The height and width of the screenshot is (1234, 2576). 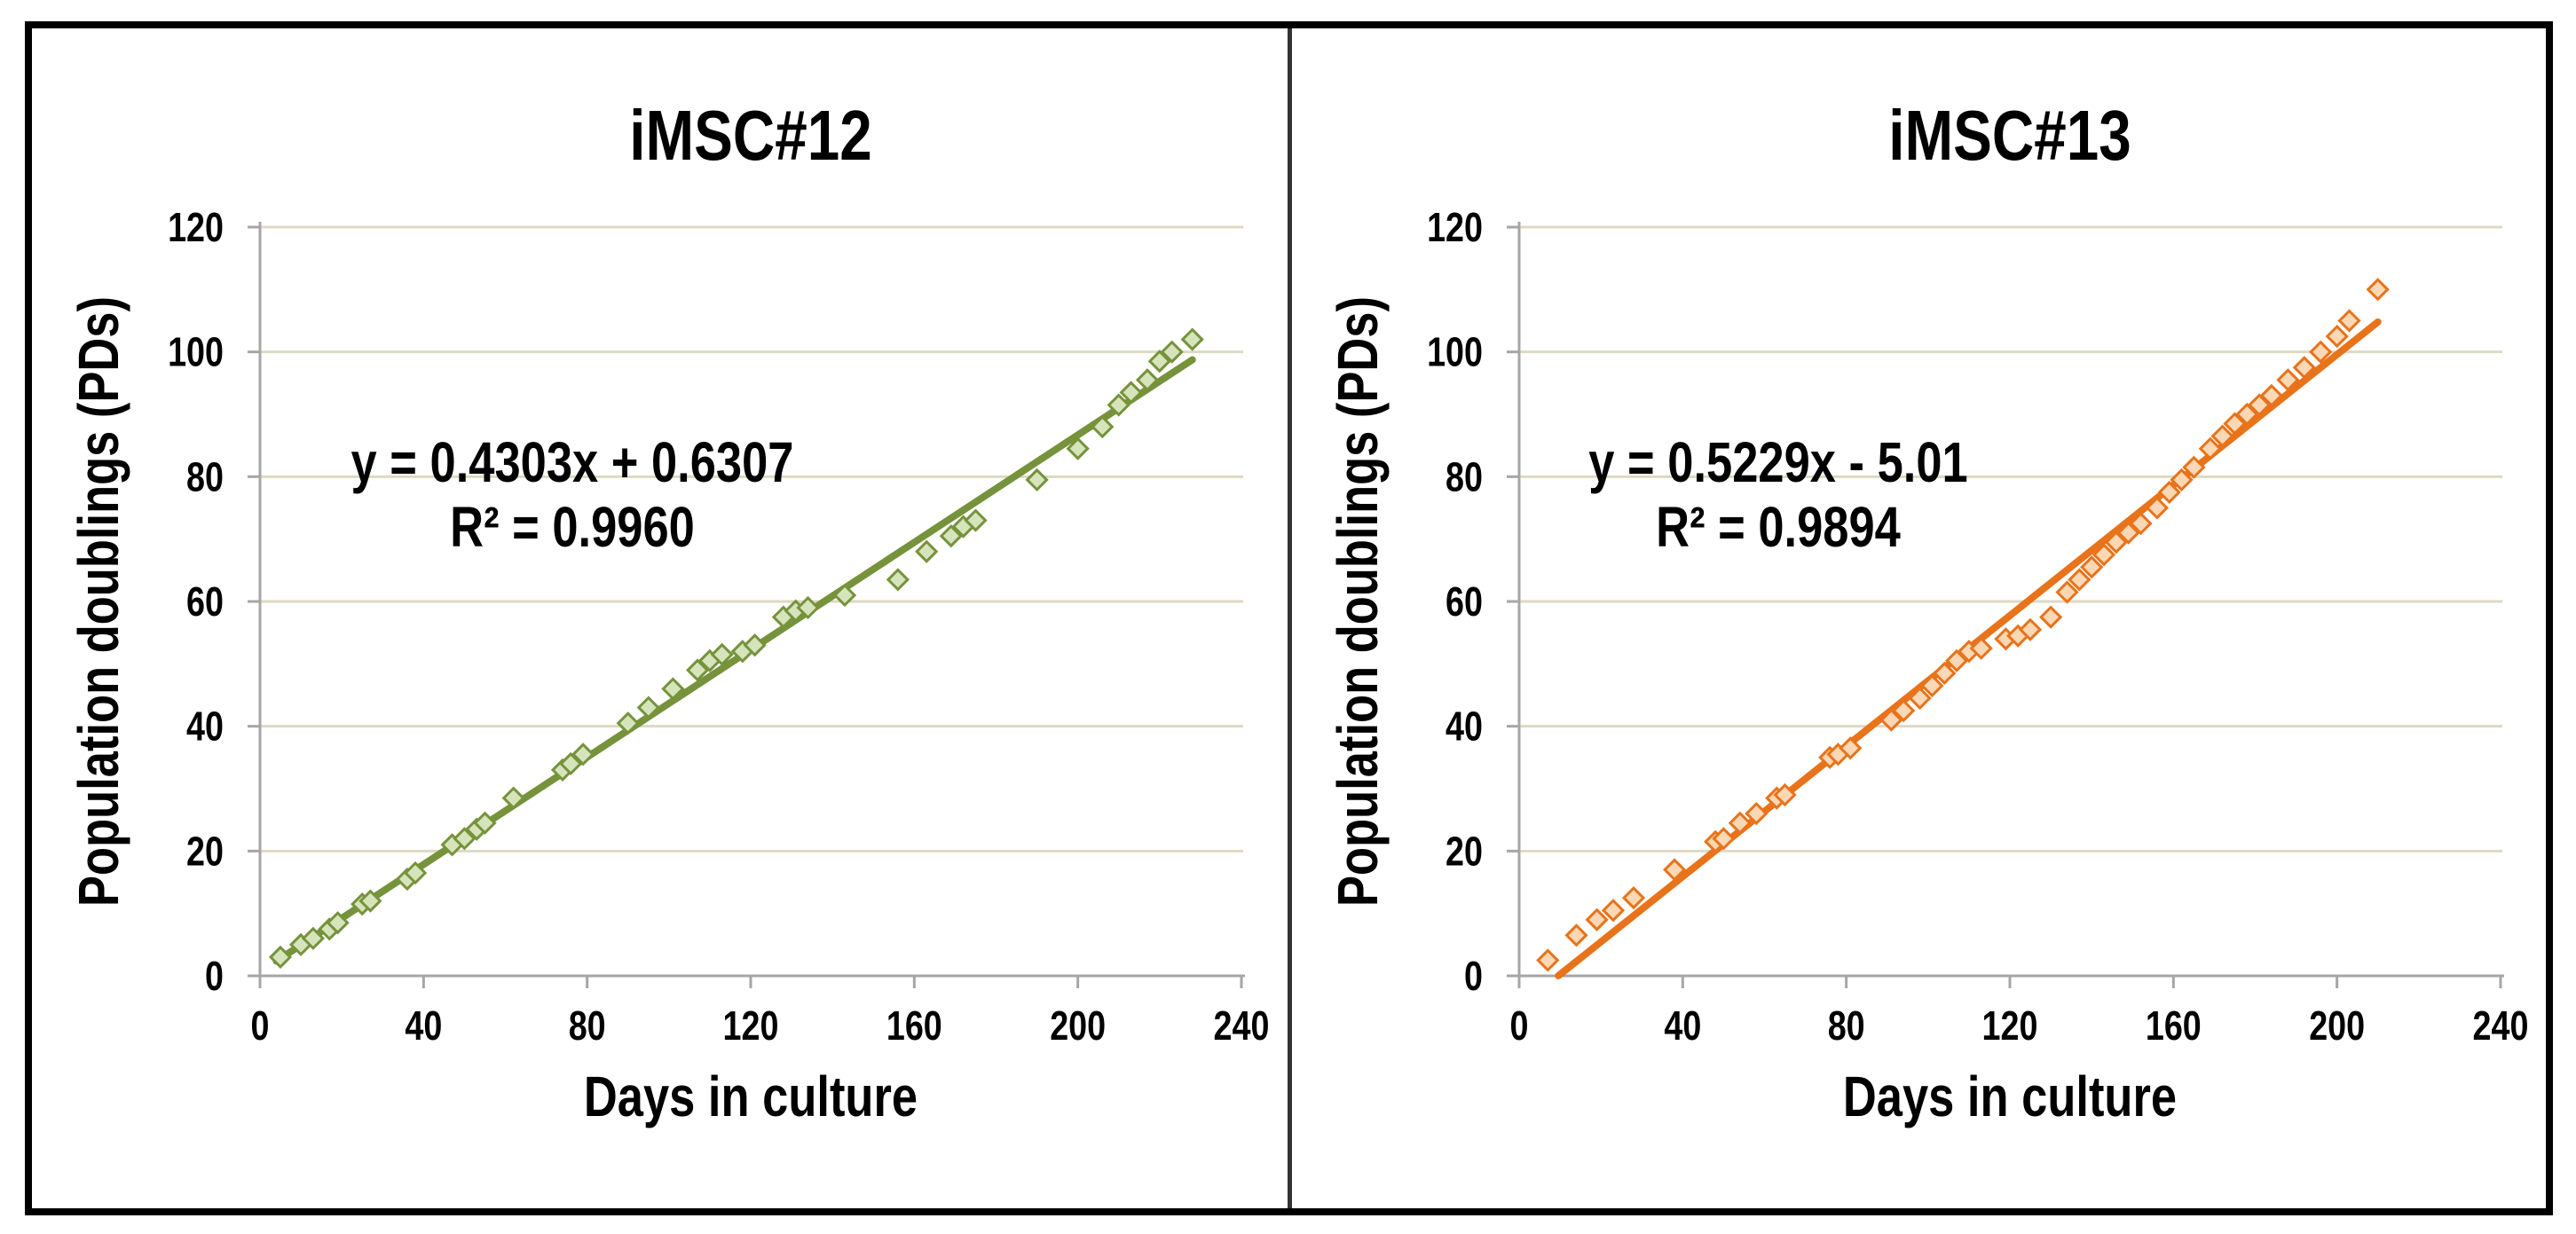 What do you see at coordinates (750, 136) in the screenshot?
I see `chart-title: iMSC#12` at bounding box center [750, 136].